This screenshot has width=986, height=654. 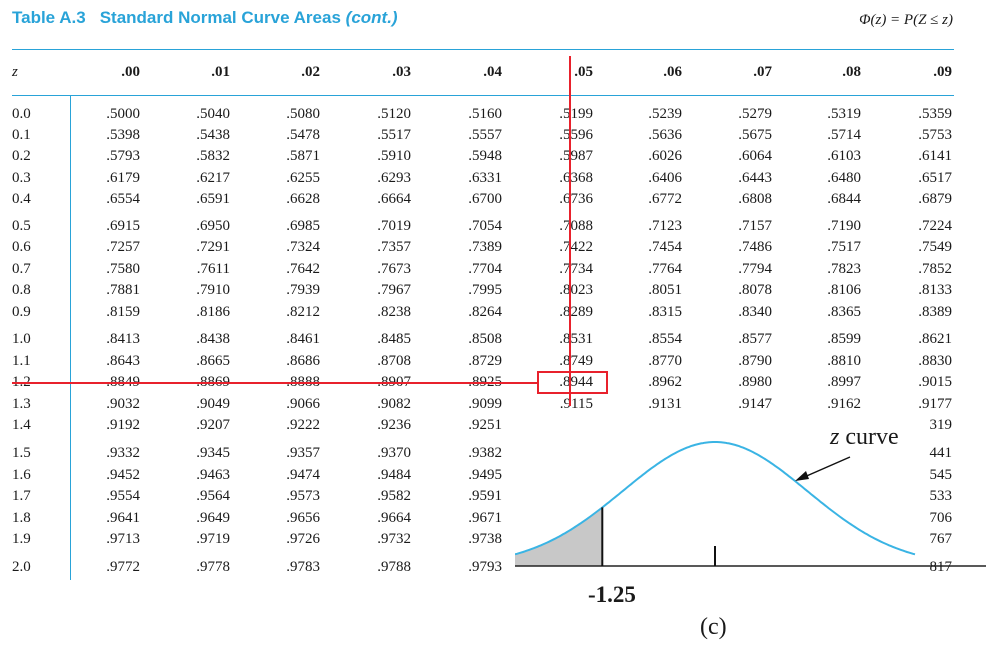 I want to click on table-cell: 545, so click(x=941, y=475).